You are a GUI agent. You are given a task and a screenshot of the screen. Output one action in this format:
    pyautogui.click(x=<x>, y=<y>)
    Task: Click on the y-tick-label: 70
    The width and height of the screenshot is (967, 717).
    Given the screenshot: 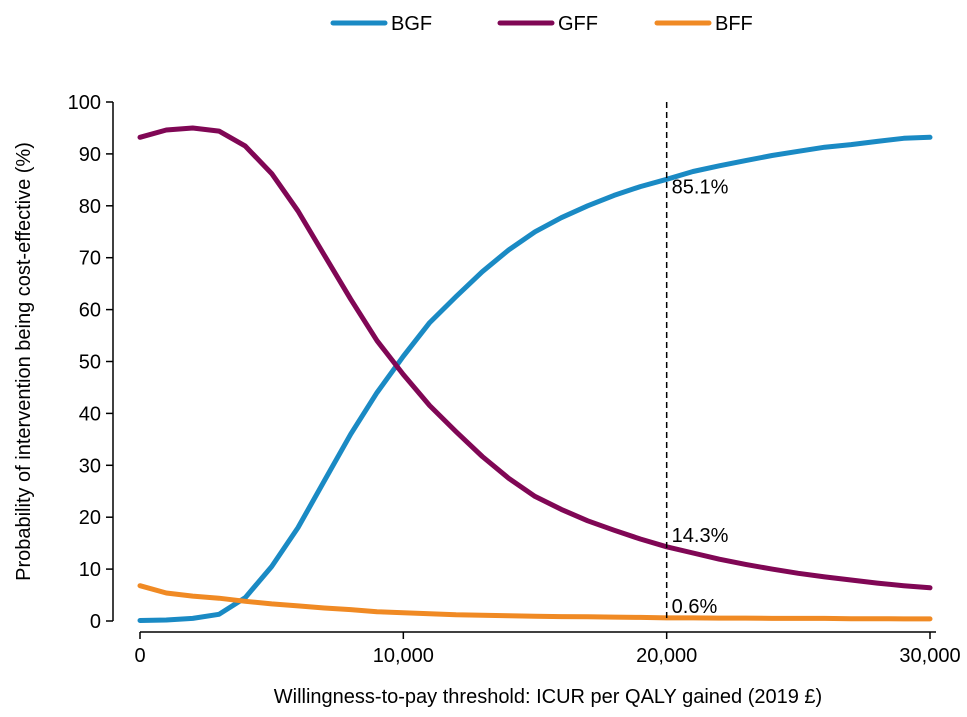 What is the action you would take?
    pyautogui.click(x=90, y=259)
    